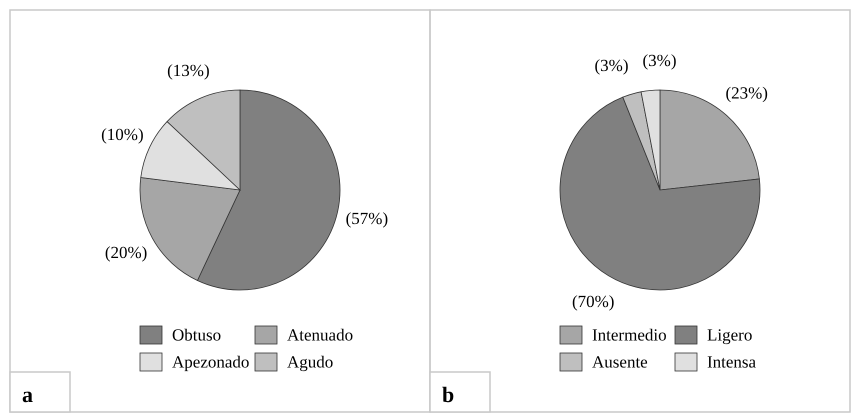  What do you see at coordinates (593, 302) in the screenshot?
I see `data-label: (70%)` at bounding box center [593, 302].